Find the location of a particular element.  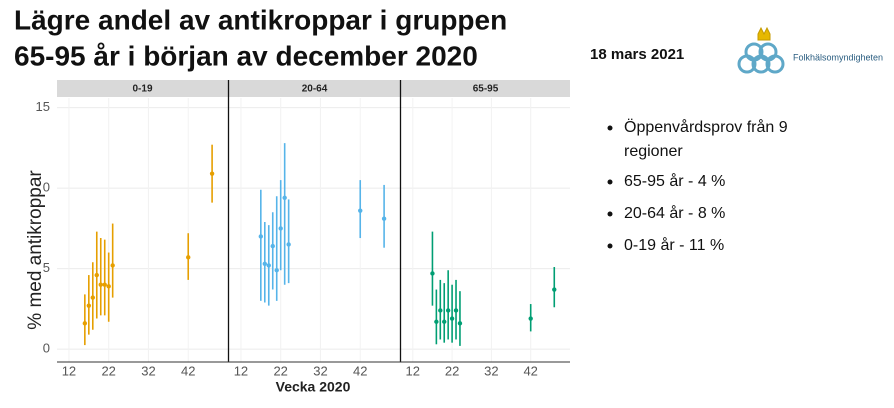

bullet-text: 20-64 år - 8 % is located at coordinates (674, 213).